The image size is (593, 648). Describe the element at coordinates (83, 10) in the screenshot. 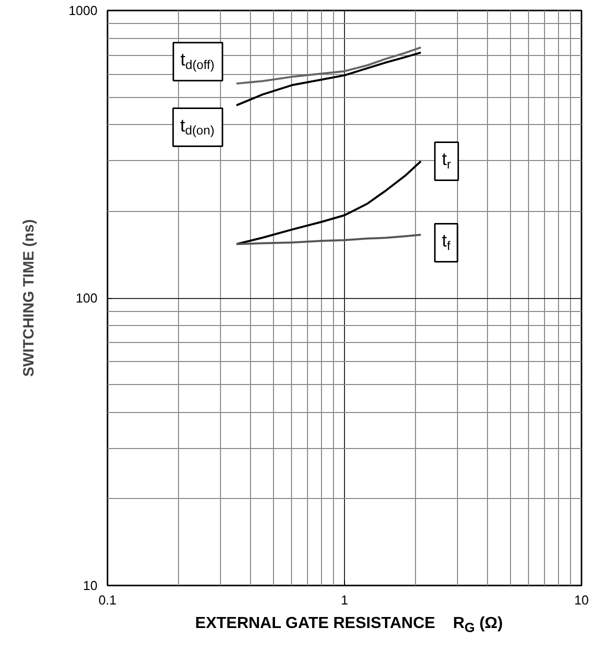

I see `y-tick-label: 1000` at that location.